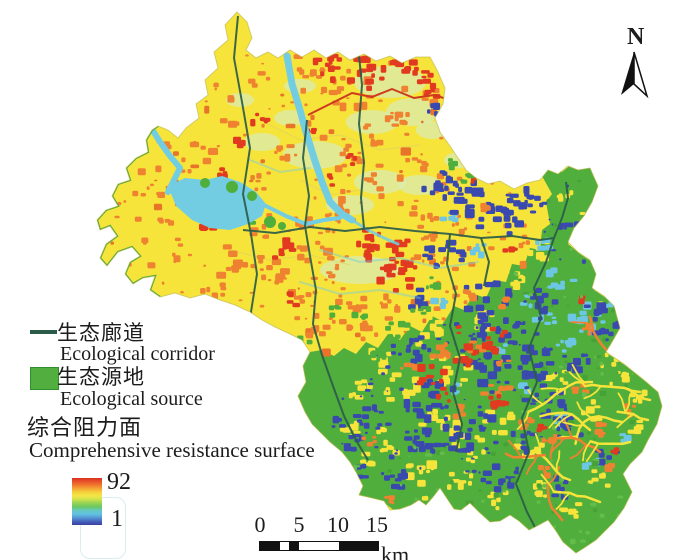  Describe the element at coordinates (87, 501) in the screenshot. I see `color-ramp` at that location.